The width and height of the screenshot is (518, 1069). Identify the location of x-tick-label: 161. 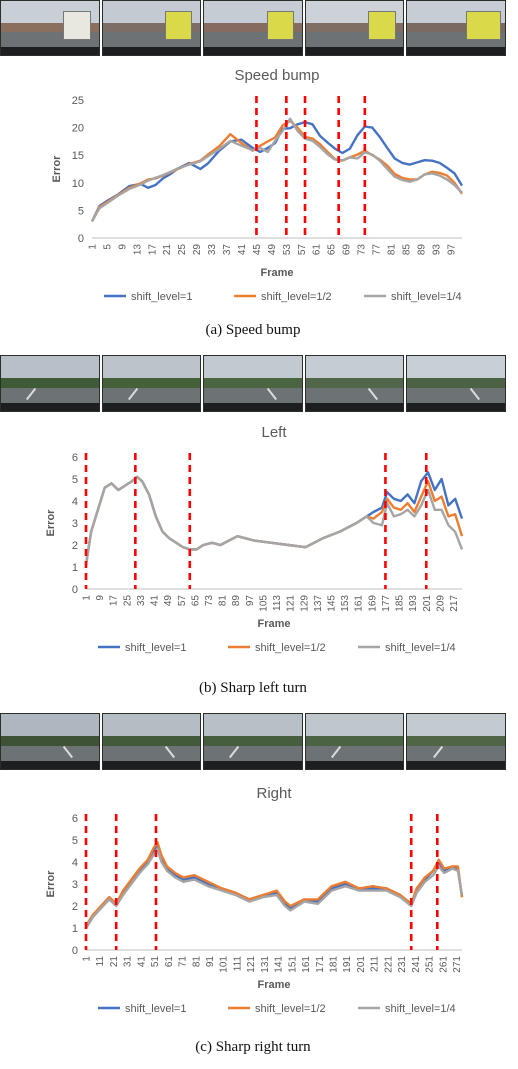
(359, 603).